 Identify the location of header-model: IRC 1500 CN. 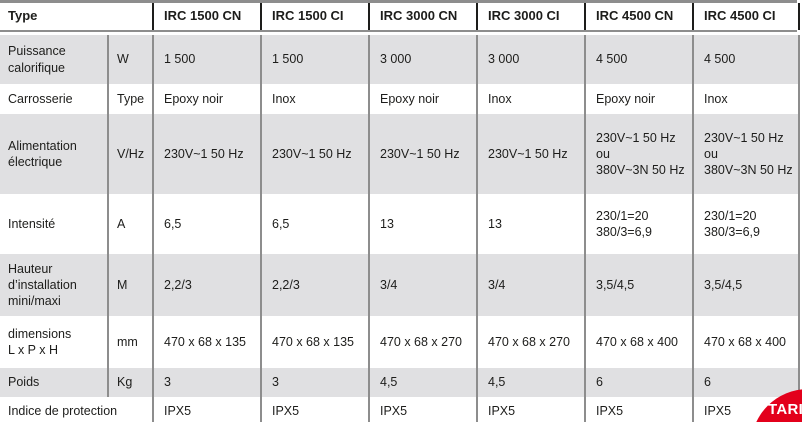
(206, 16).